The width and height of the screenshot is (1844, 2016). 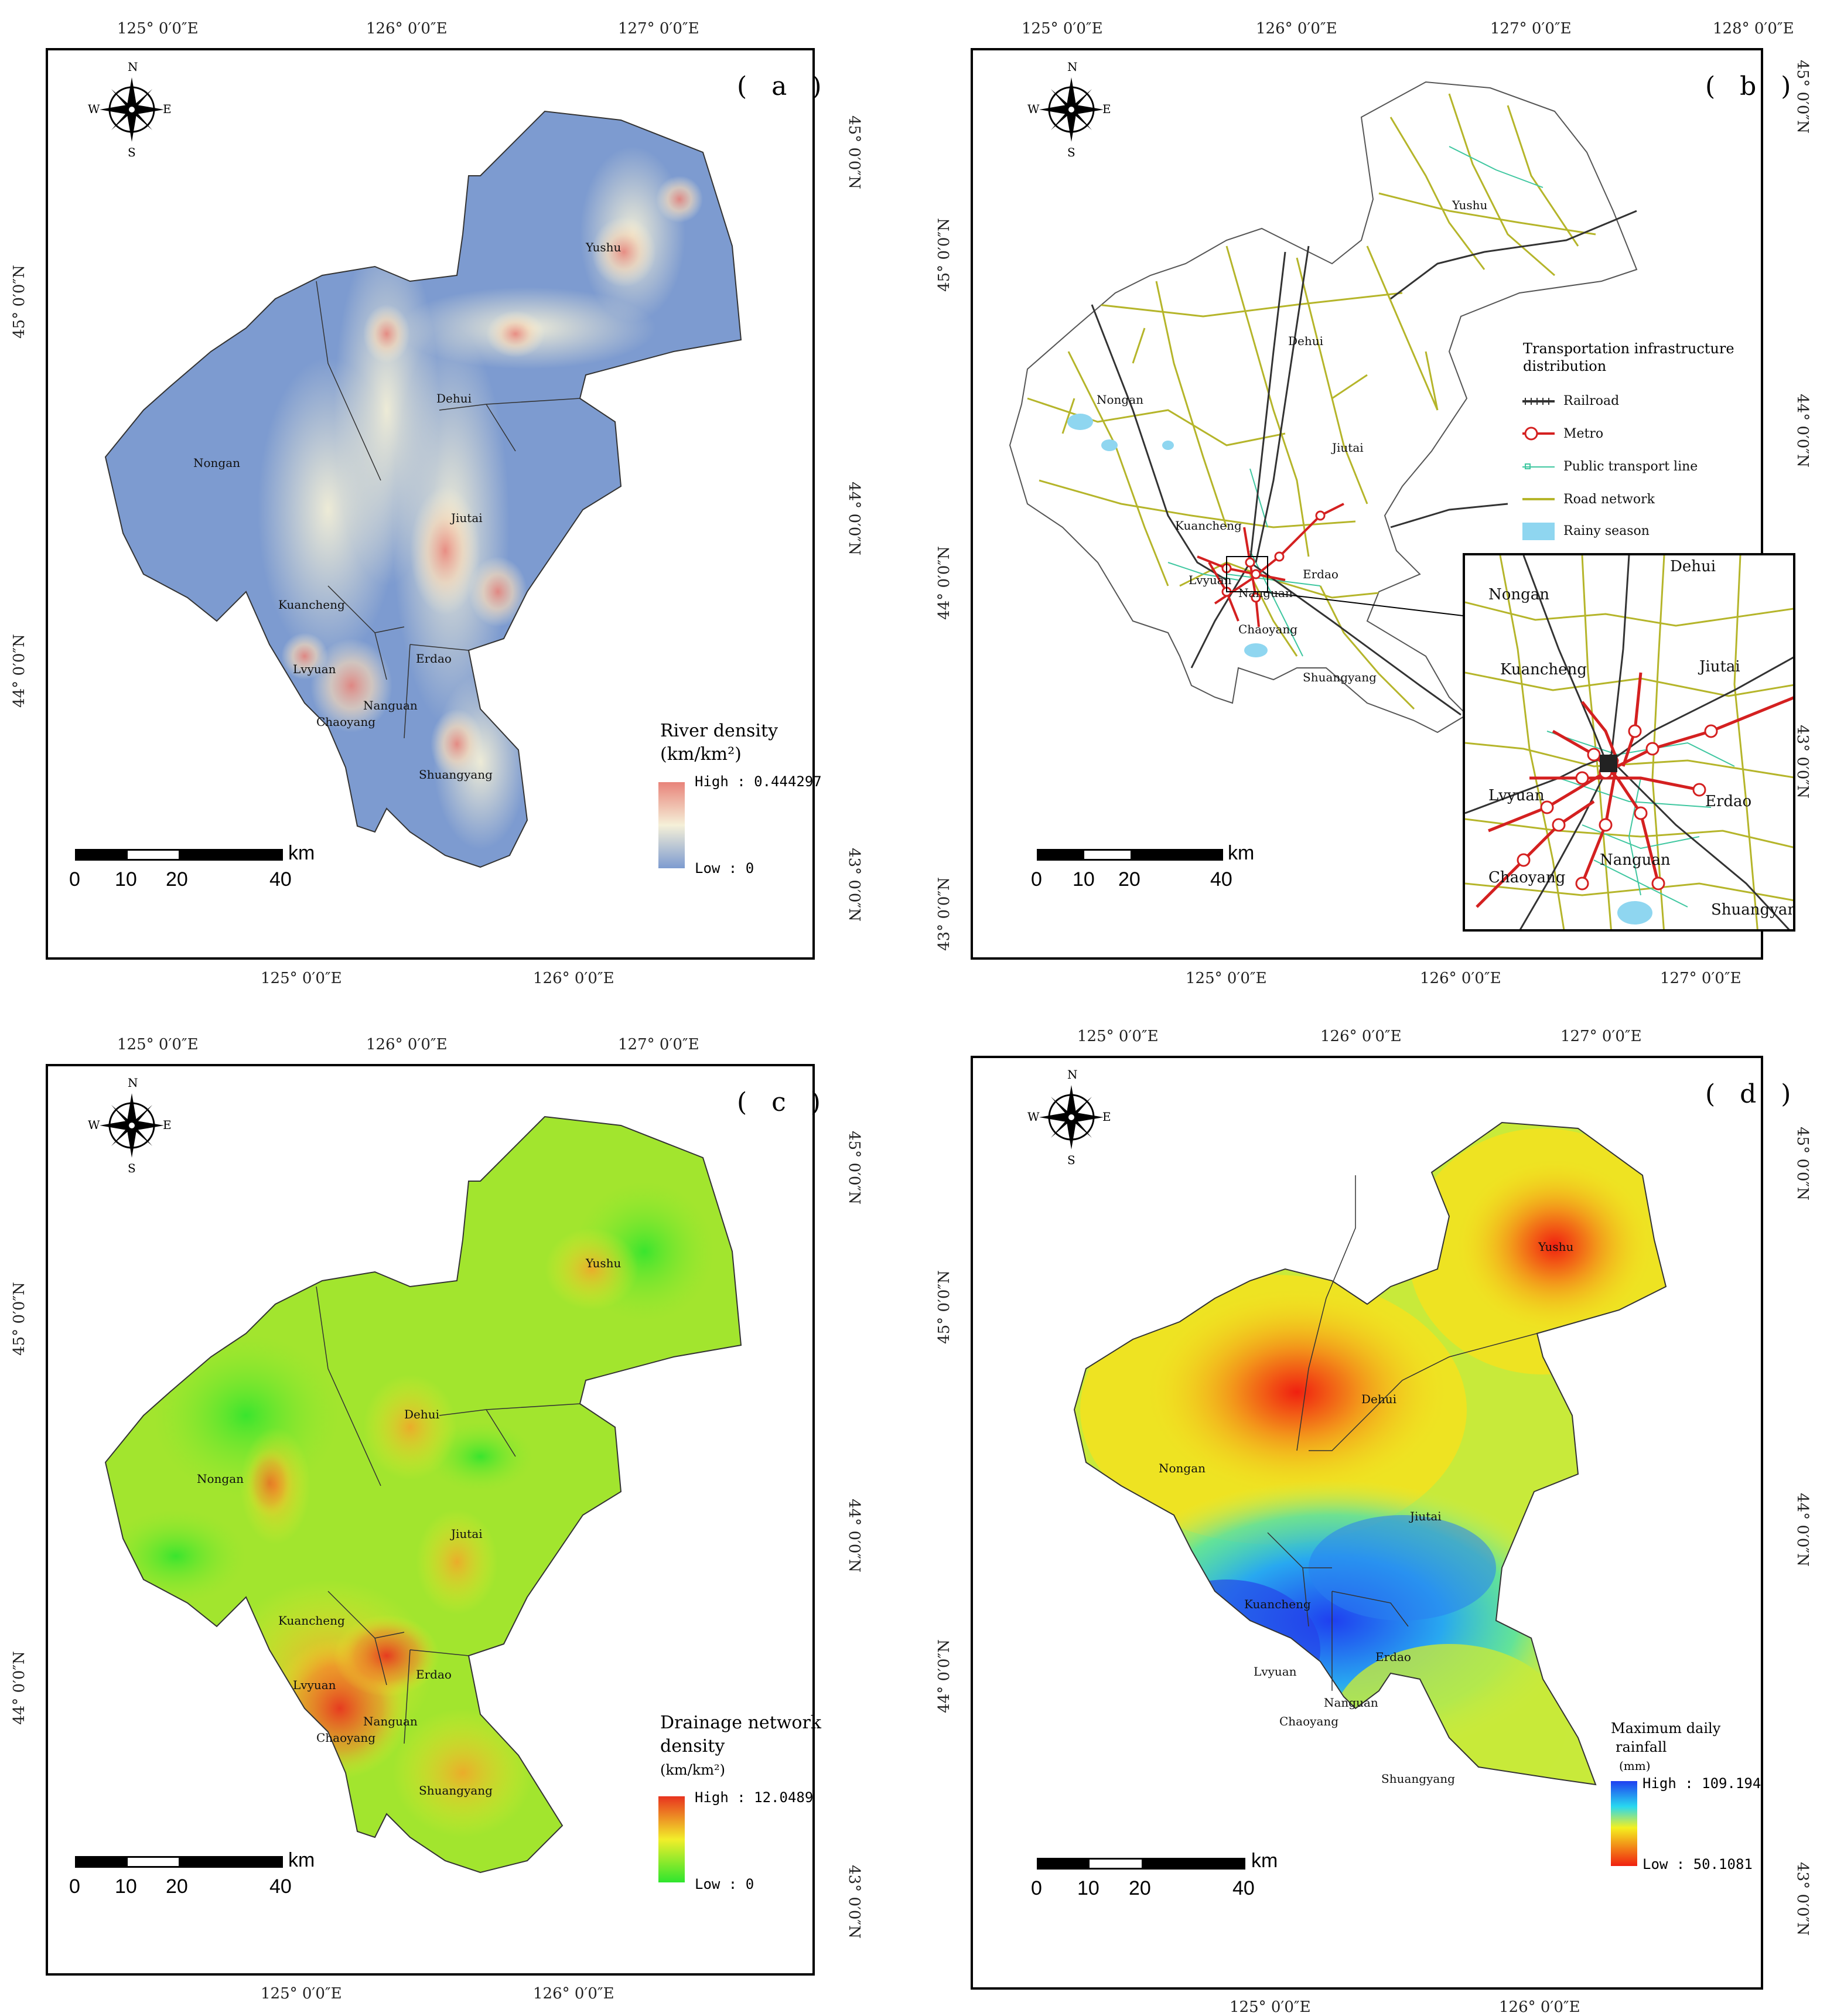 I want to click on inset-place-nanguan: Nanguan, so click(x=1635, y=860).